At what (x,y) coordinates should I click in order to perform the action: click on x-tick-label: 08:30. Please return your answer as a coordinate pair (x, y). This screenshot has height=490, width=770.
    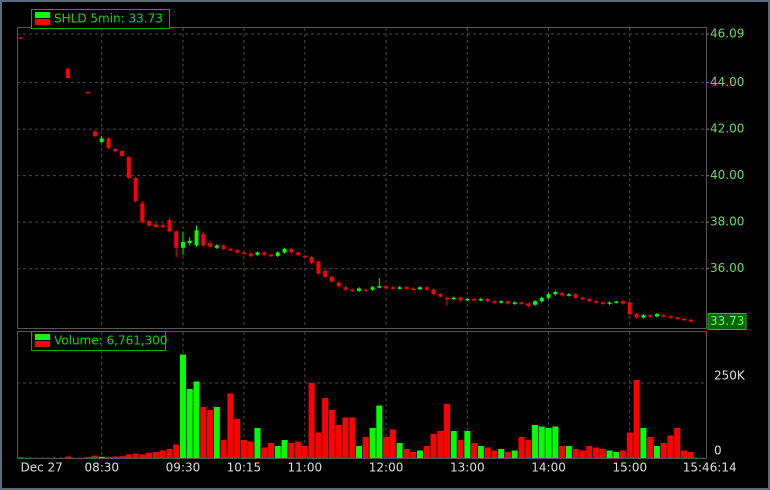
    Looking at the image, I should click on (101, 468).